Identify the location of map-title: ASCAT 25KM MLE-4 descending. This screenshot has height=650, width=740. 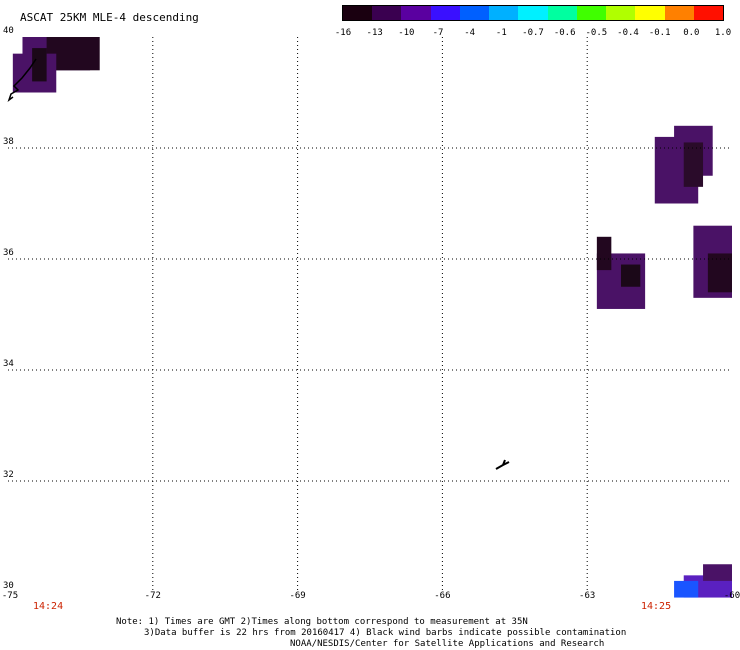
(109, 17).